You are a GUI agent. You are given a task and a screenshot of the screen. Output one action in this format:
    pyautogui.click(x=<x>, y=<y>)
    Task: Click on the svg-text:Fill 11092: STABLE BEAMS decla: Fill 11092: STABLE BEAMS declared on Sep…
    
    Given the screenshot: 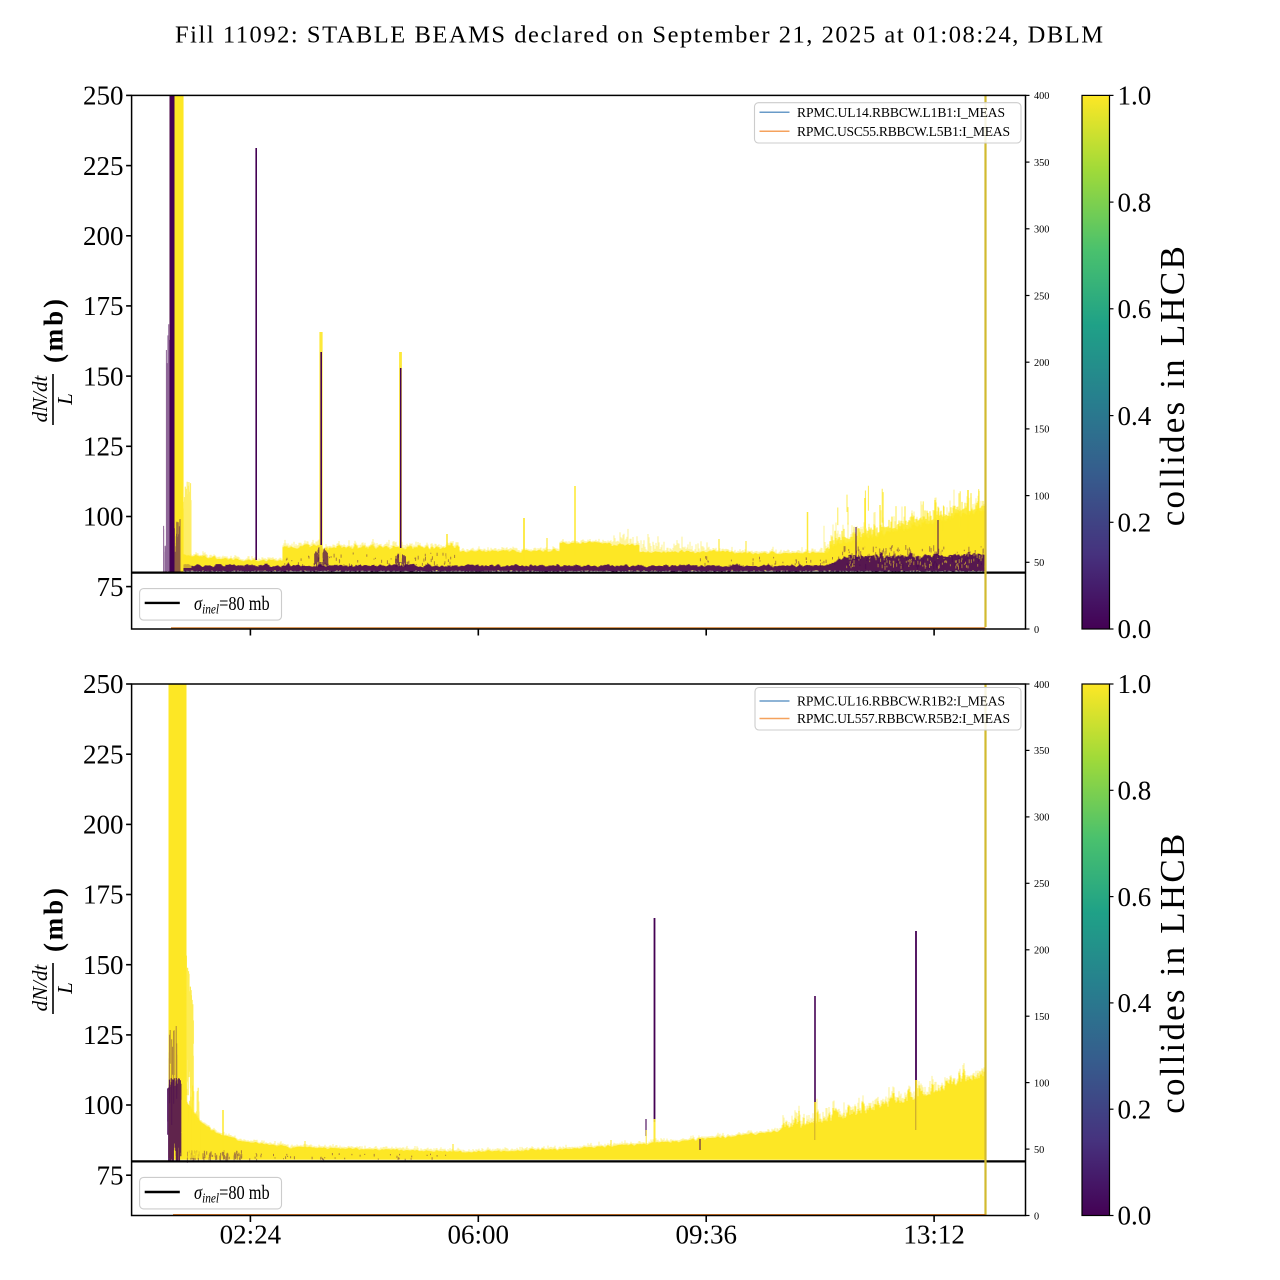 What is the action you would take?
    pyautogui.click(x=639, y=35)
    